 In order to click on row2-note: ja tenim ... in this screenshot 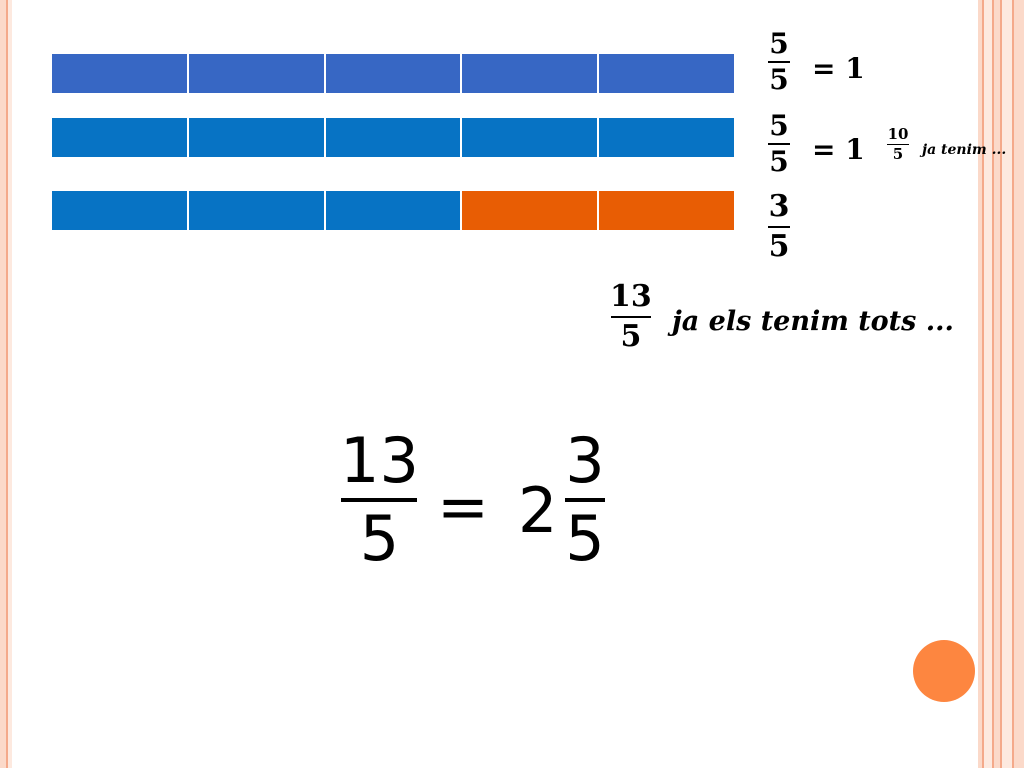, I will do `click(964, 150)`.